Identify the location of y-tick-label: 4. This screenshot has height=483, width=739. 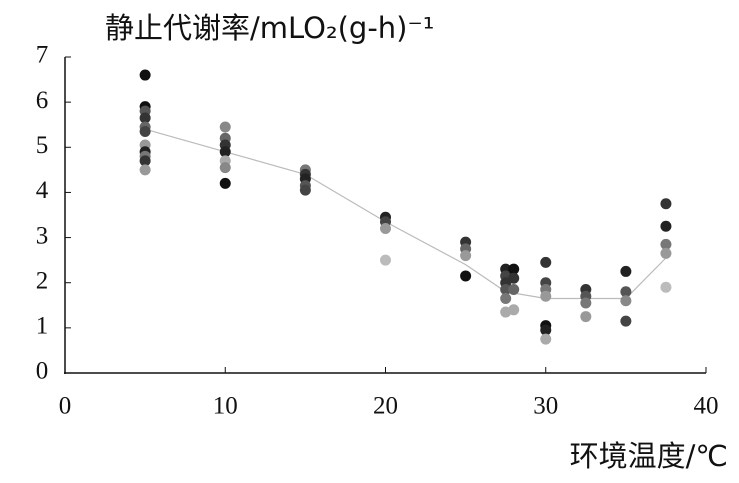
(42, 190).